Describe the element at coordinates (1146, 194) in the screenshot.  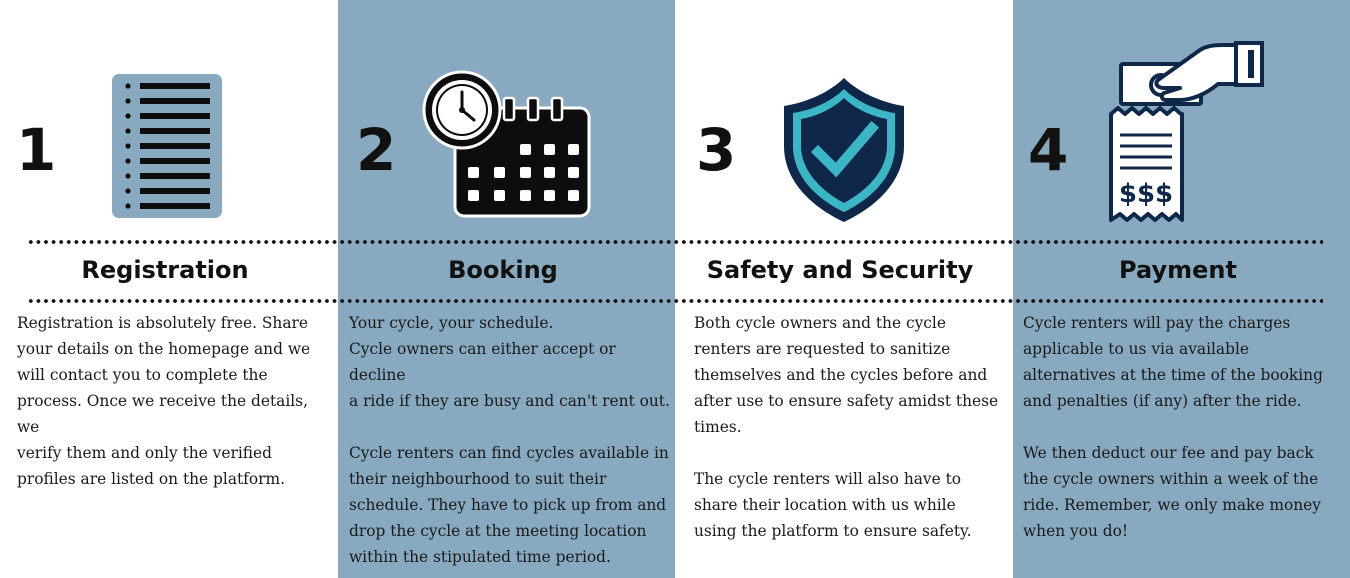
I see `receipt-symbols: $$$` at that location.